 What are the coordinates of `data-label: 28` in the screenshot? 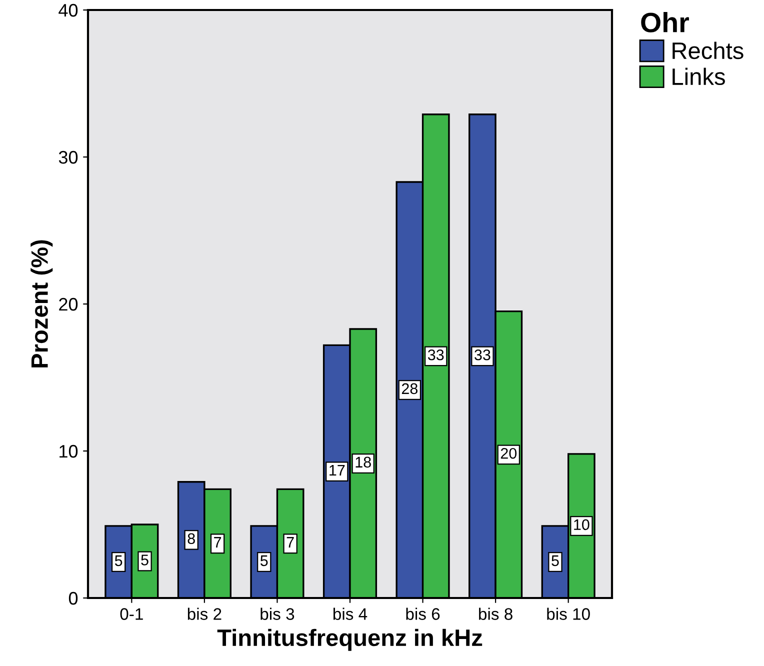 It's located at (410, 388).